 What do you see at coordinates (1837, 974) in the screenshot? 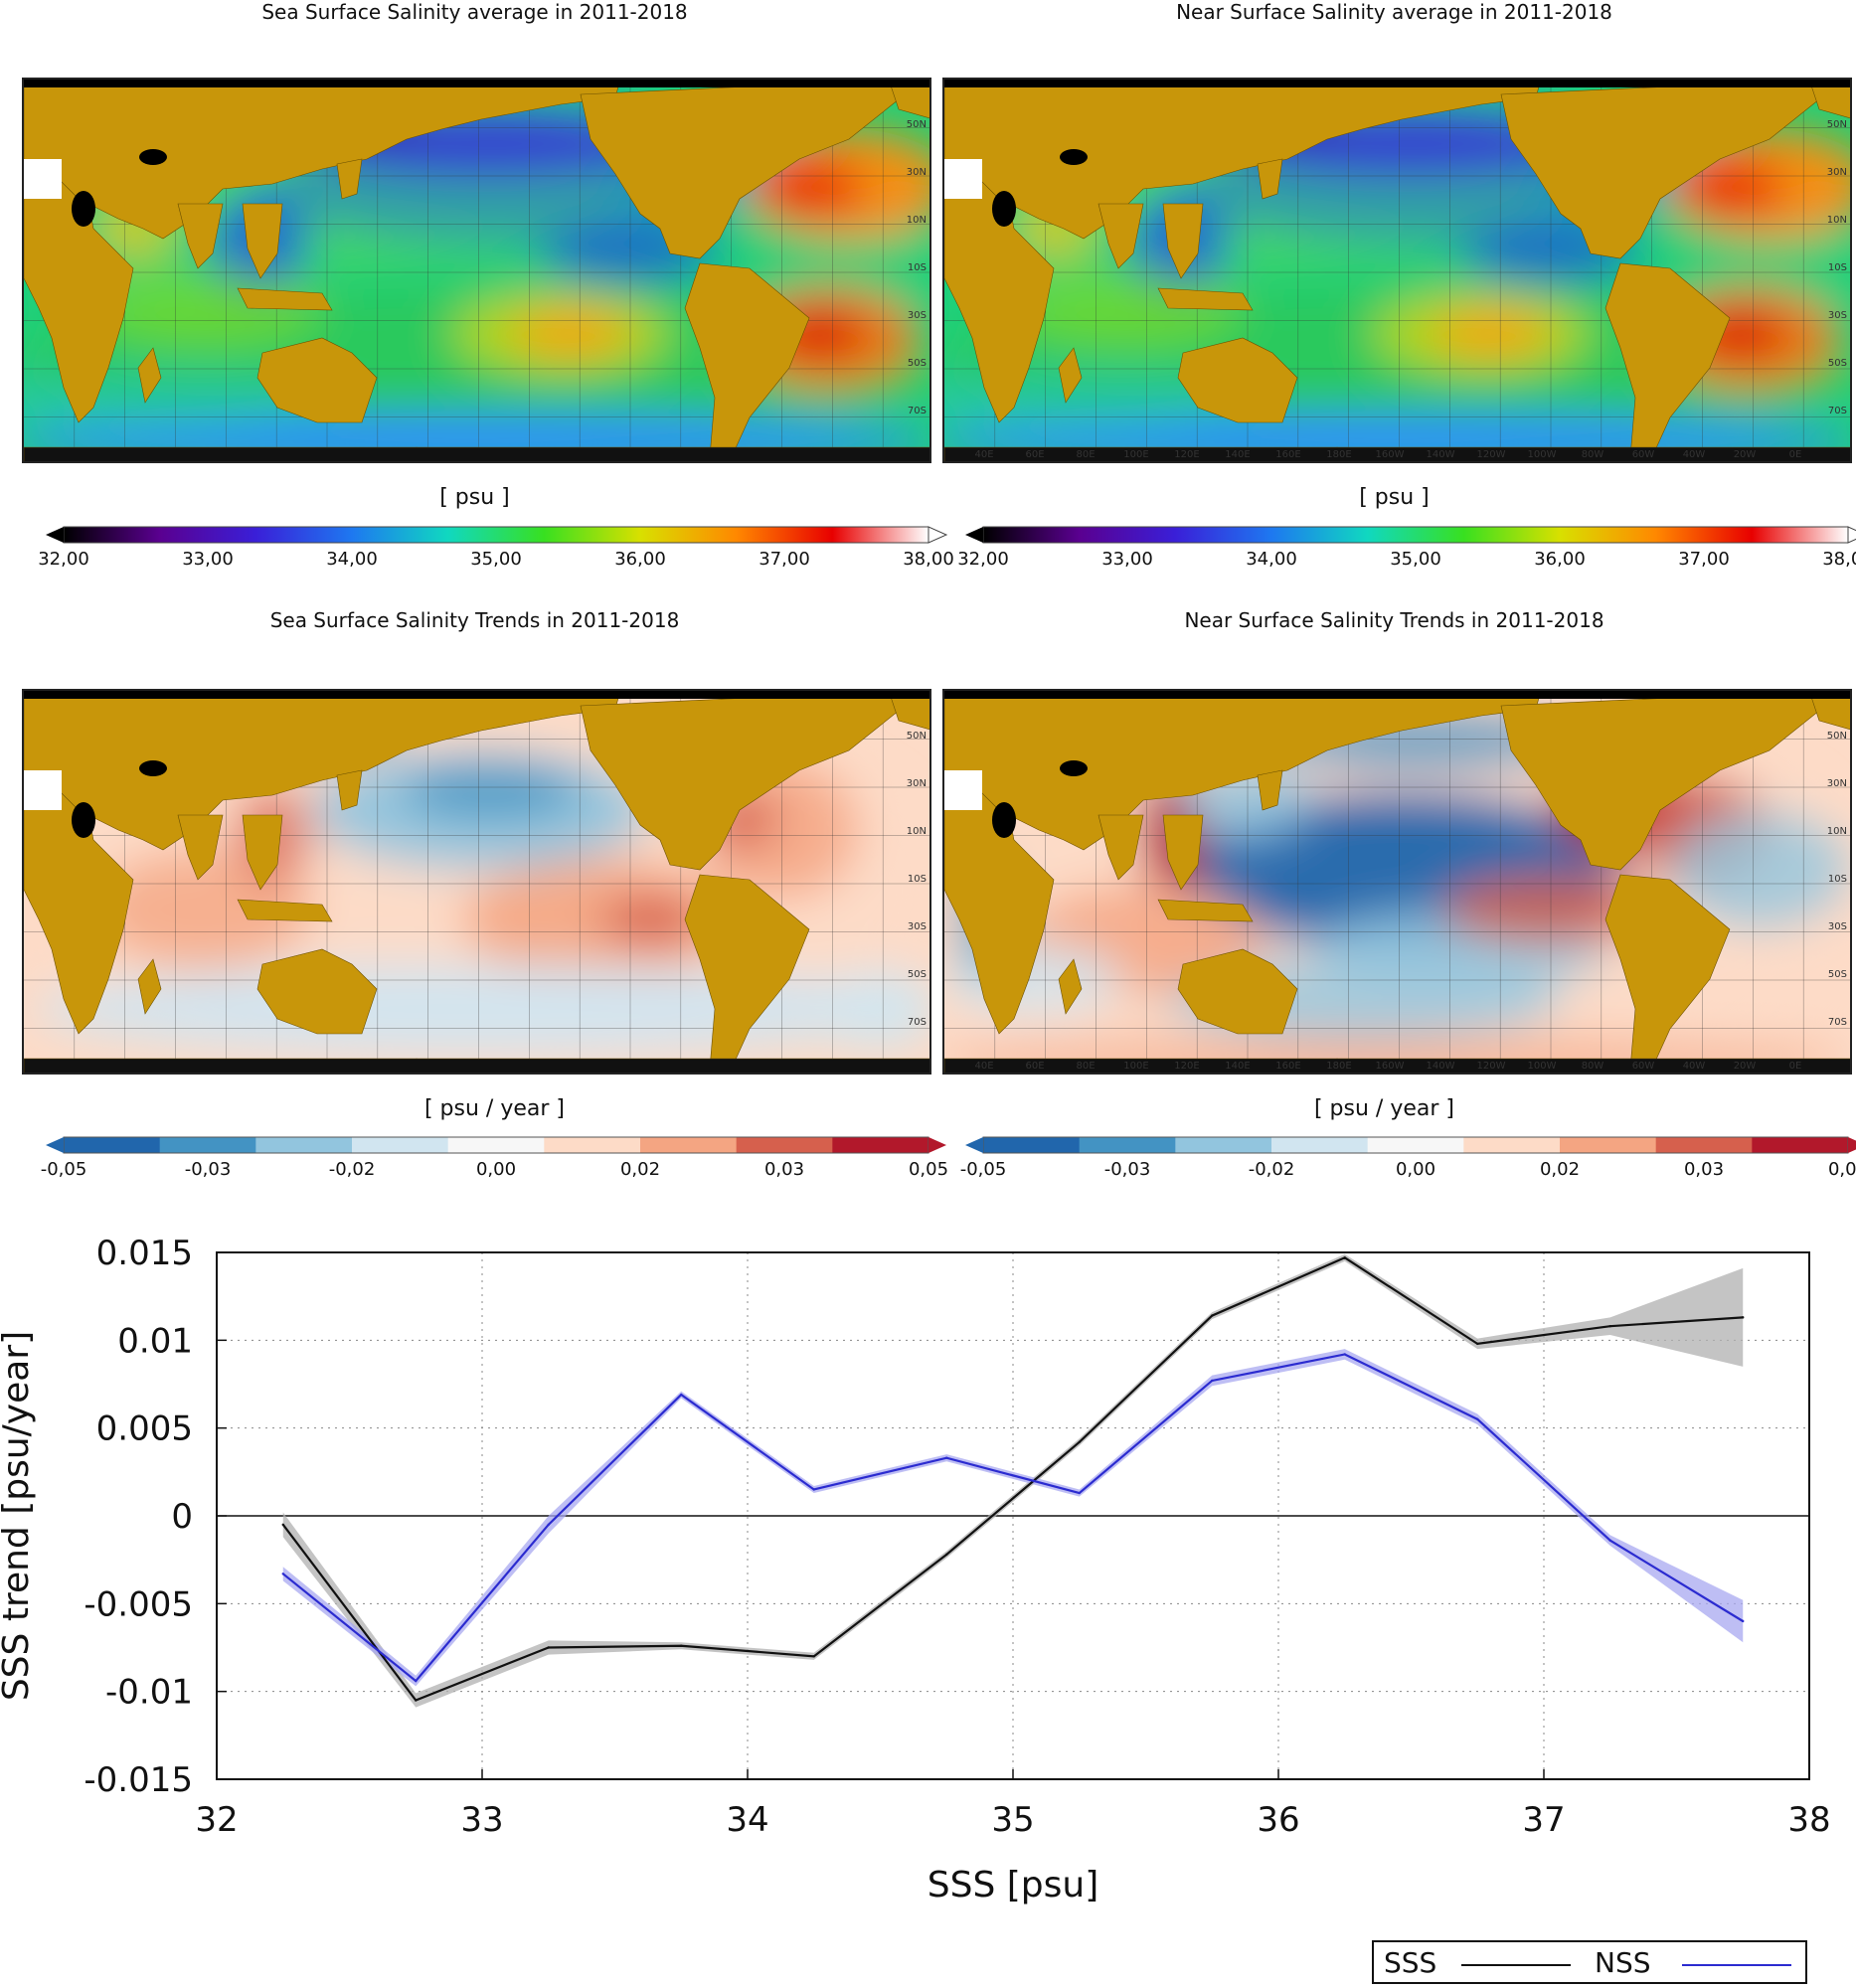
I see `latitude-label: 50S` at bounding box center [1837, 974].